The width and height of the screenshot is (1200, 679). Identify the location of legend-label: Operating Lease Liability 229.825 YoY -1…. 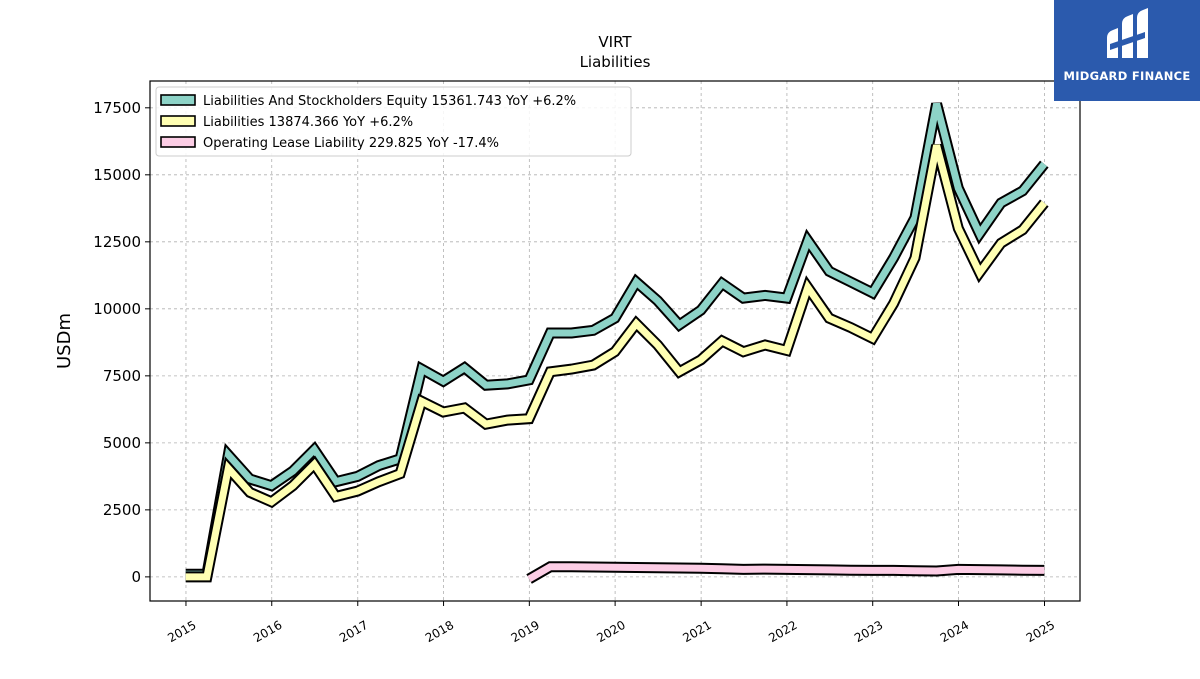
(351, 143).